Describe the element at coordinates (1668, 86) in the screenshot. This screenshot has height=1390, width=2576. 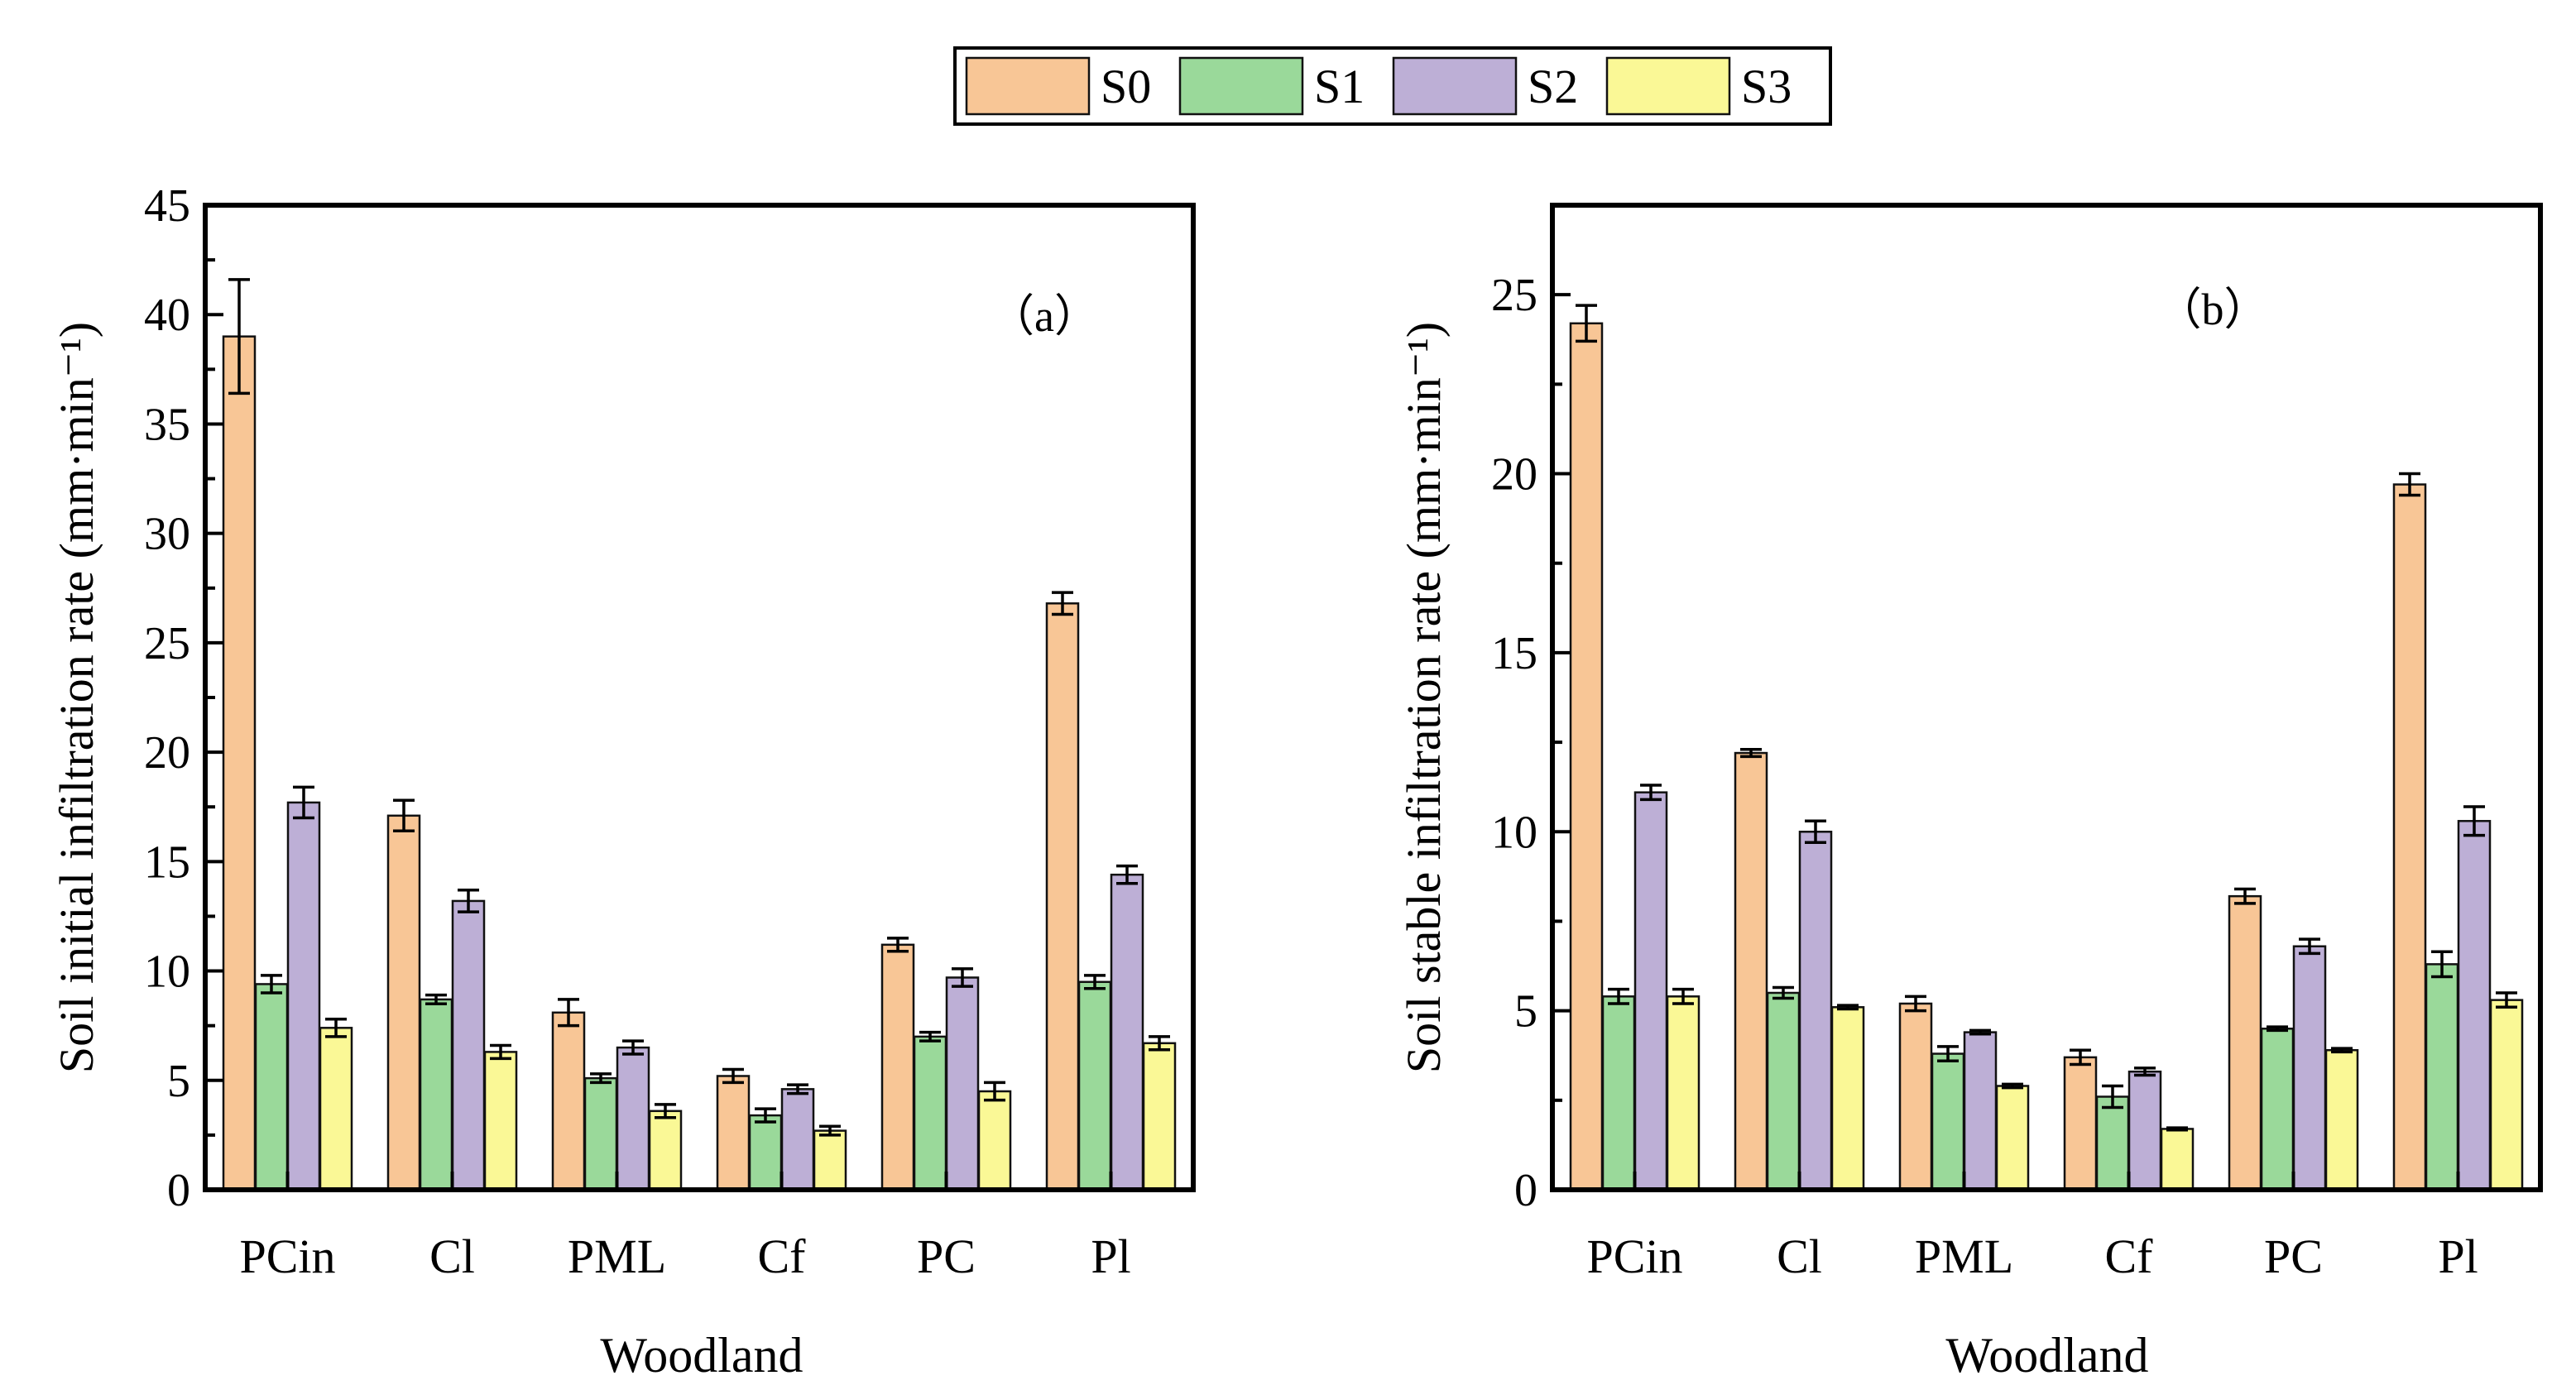
I see `legend-swatch-s3` at that location.